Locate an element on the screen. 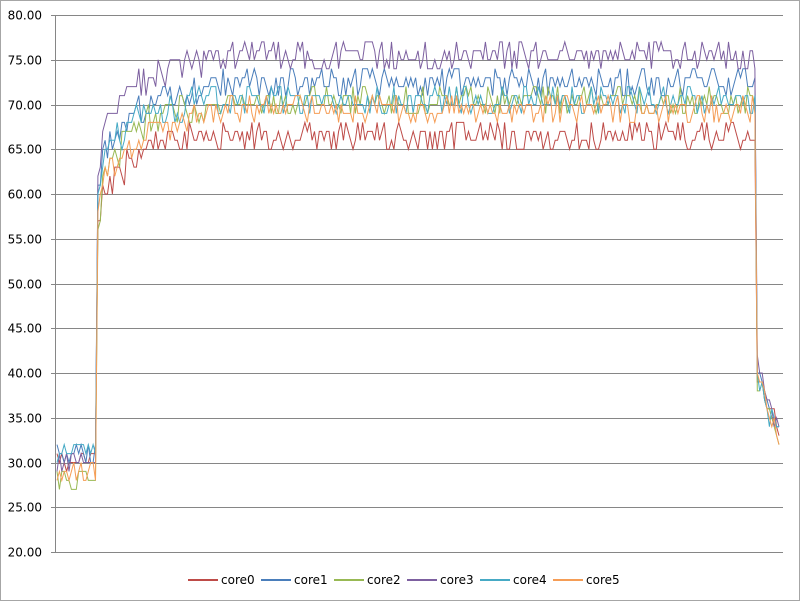 This screenshot has height=601, width=800. legend-label: core4 is located at coordinates (530, 580).